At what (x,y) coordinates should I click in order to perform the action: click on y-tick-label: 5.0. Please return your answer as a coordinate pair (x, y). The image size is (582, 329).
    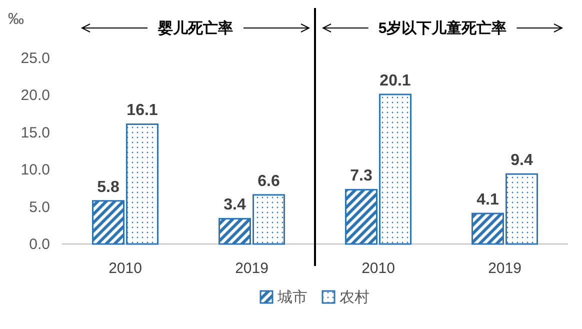
    Looking at the image, I should click on (39, 207).